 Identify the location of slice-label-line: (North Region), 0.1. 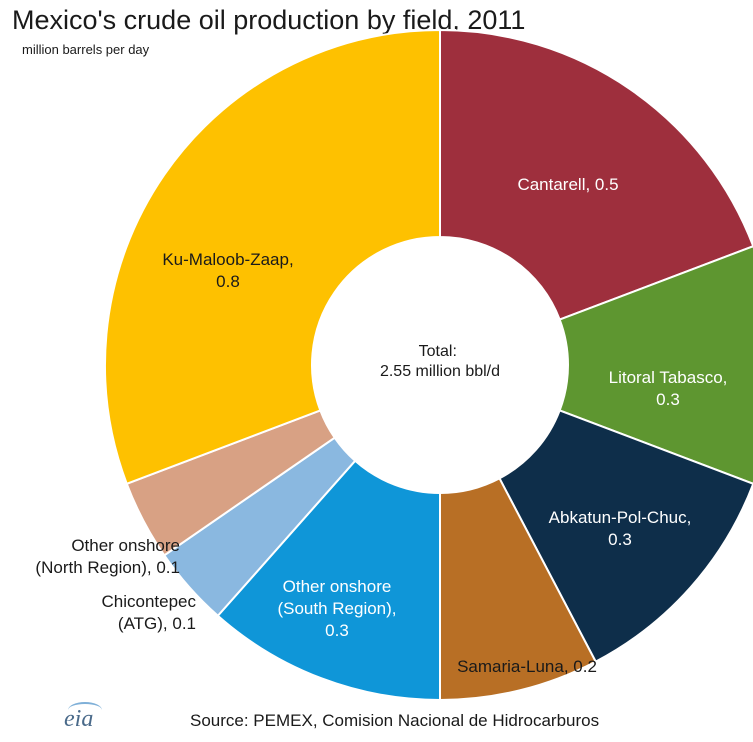
(107, 567).